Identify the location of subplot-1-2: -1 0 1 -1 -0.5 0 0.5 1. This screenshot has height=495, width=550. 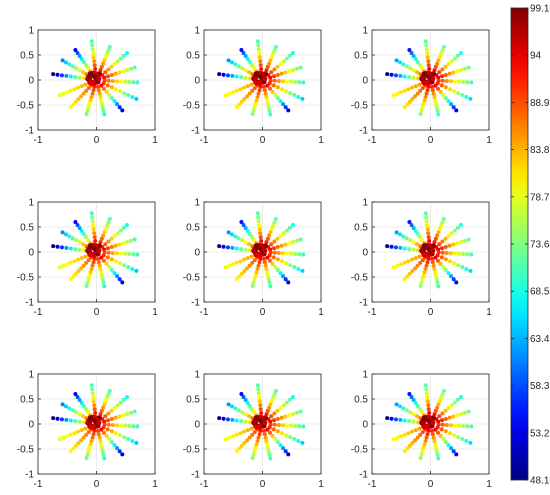
(253, 86).